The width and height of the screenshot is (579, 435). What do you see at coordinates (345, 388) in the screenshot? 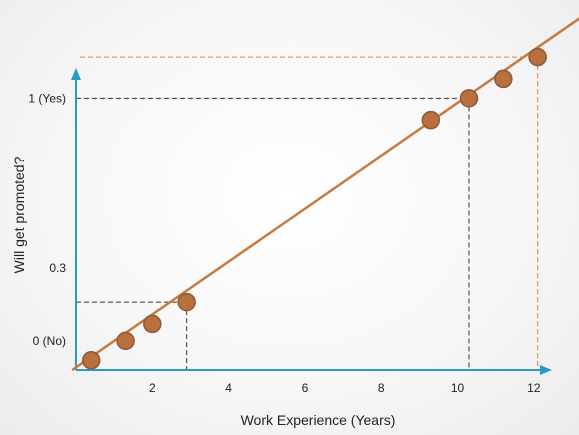
I see `x-tick-labels: 2 4 6 8 10 12` at bounding box center [345, 388].